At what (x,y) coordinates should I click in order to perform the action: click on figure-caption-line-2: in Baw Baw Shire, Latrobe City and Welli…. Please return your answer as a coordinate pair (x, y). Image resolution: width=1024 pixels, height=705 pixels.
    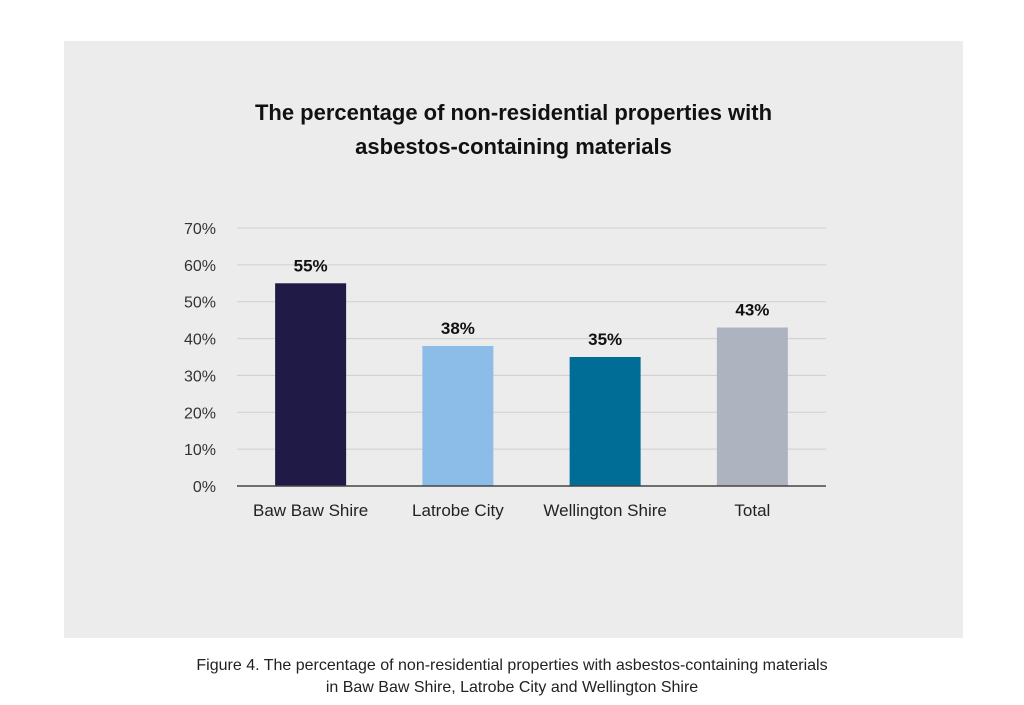
    Looking at the image, I should click on (512, 687).